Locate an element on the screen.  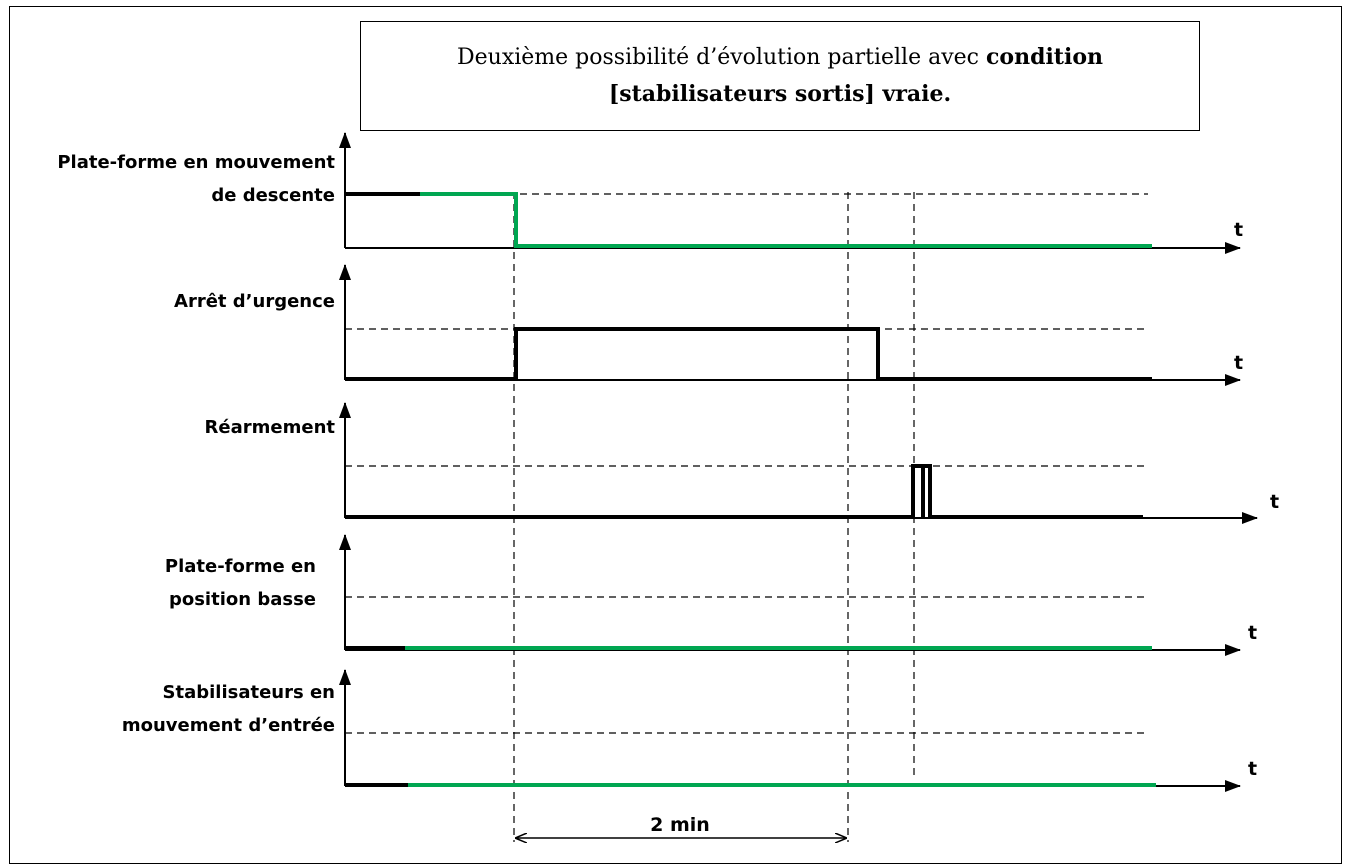
title-line-1-bold: condition is located at coordinates (1044, 57).